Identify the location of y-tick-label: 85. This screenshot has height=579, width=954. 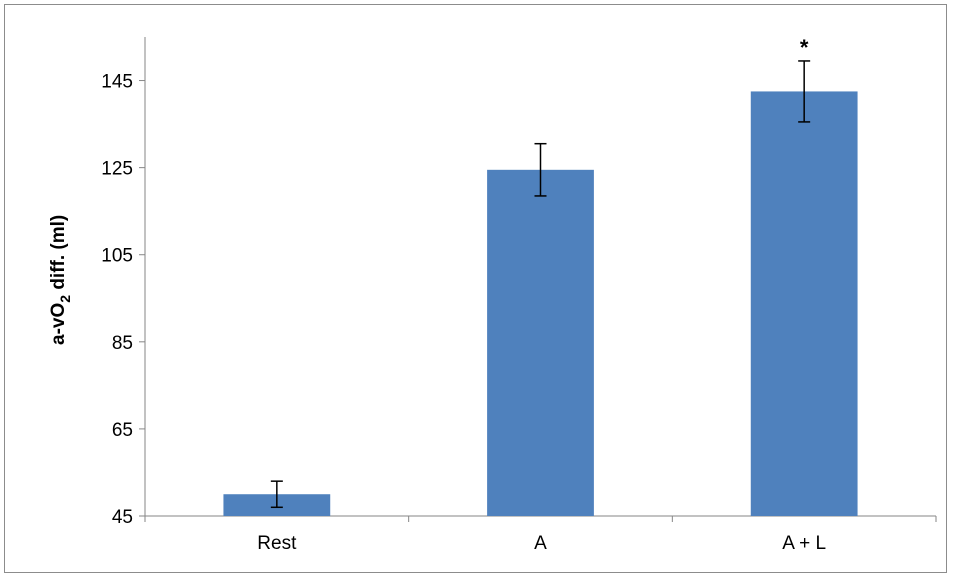
(122, 343).